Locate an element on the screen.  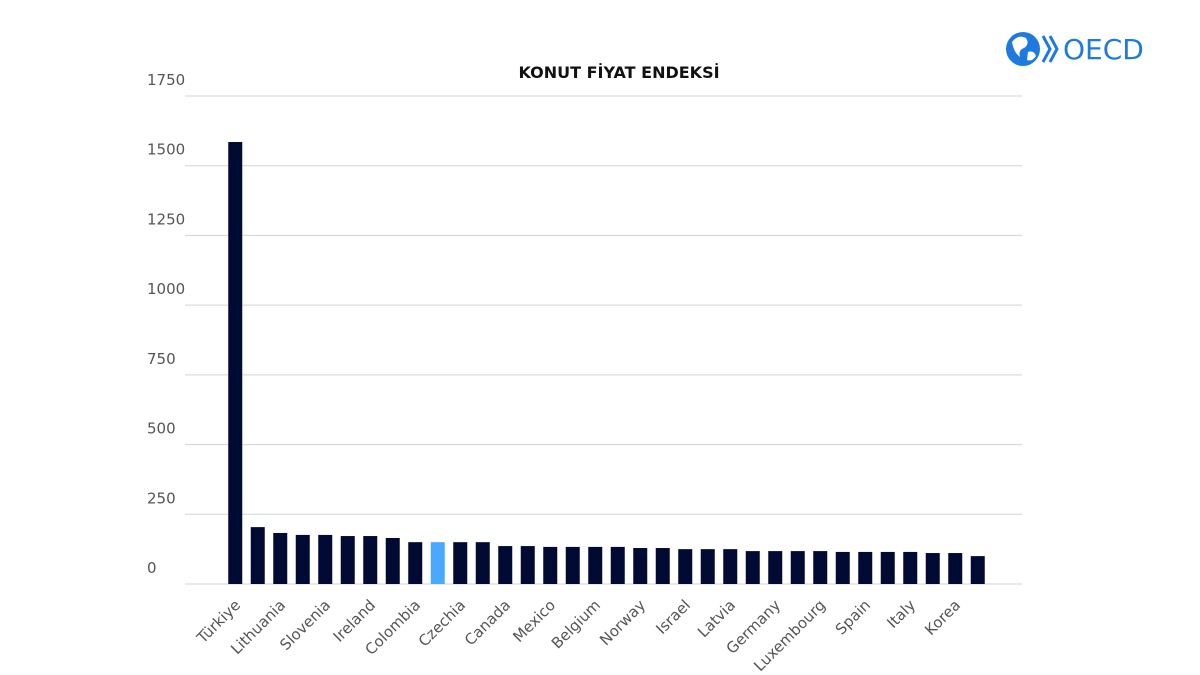
x-tick-label: Korea is located at coordinates (942, 617).